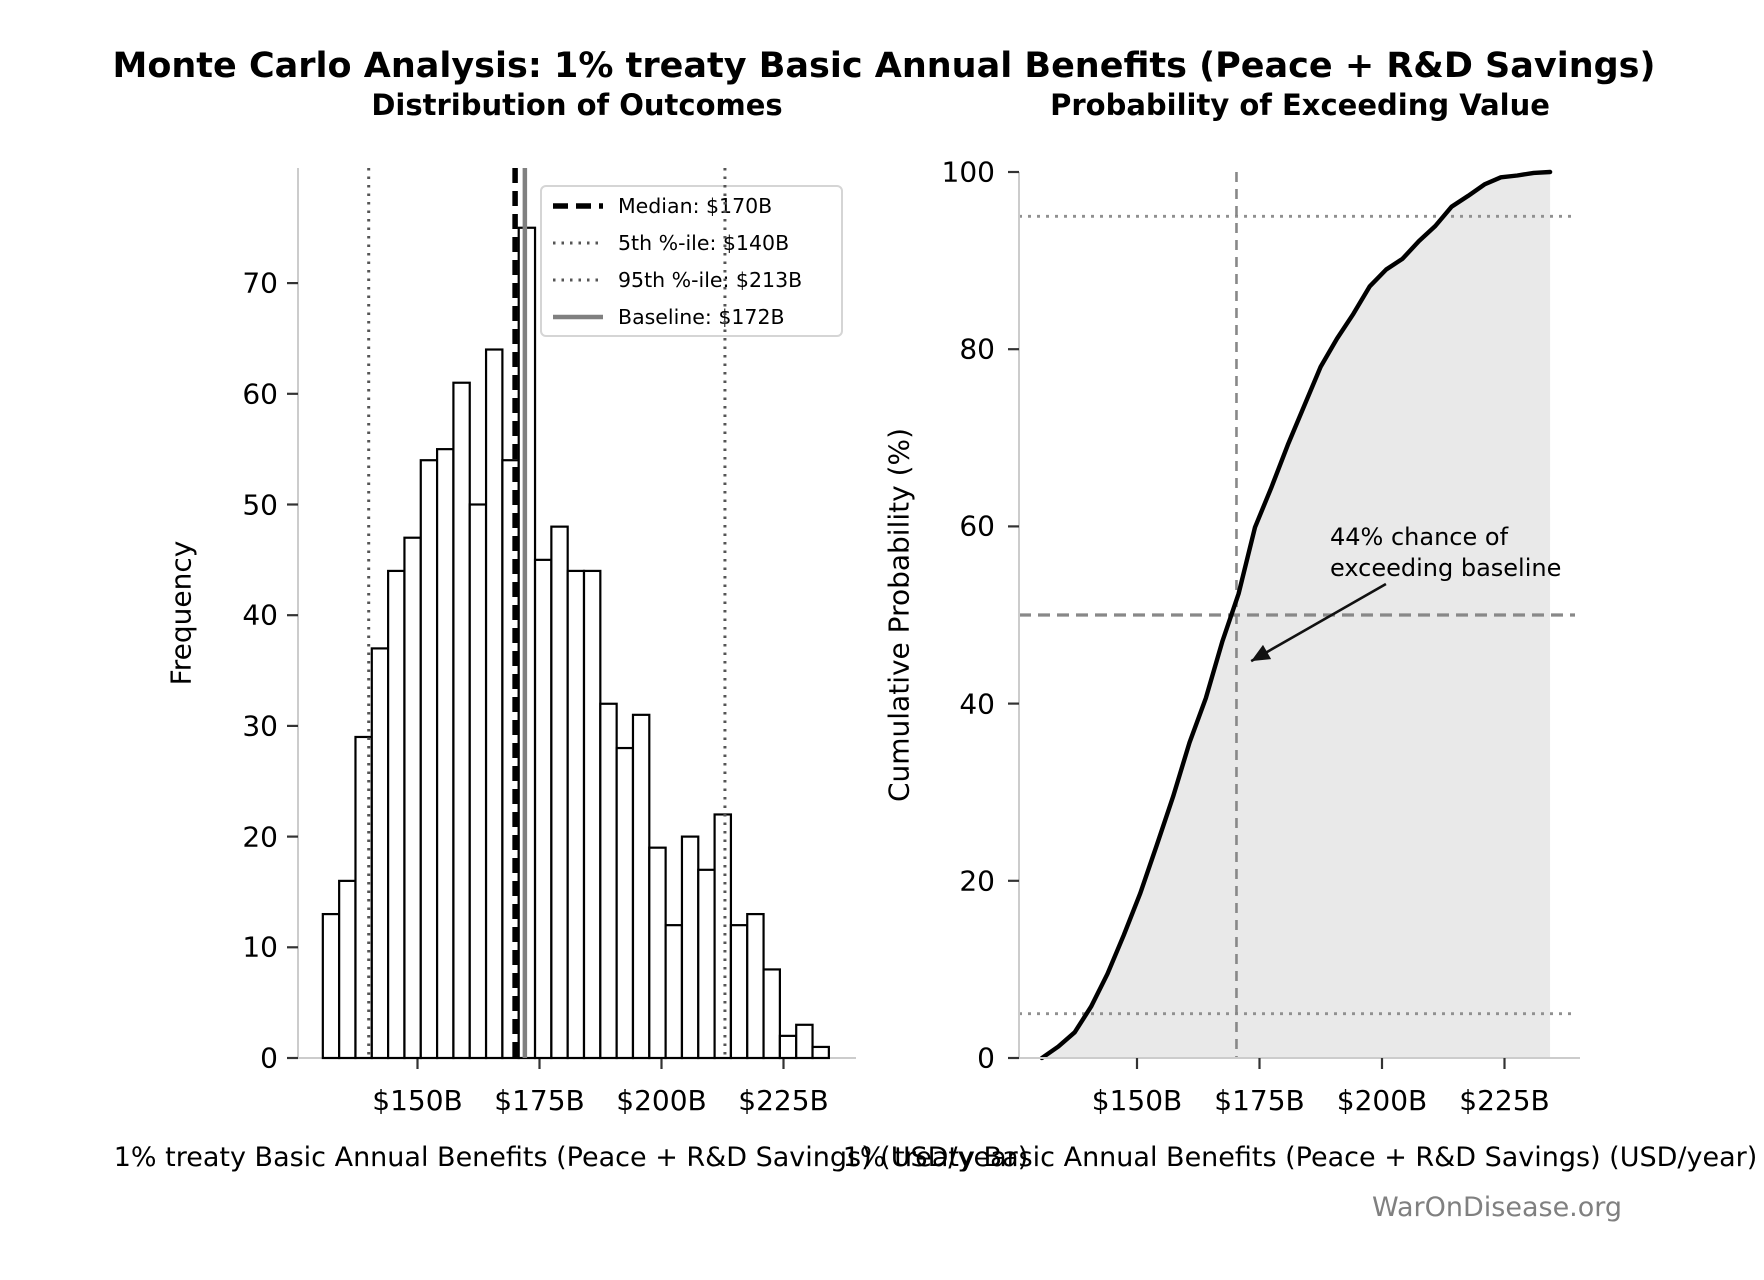  I want to click on legend-label-baseline: Baseline: $172B, so click(701, 316).